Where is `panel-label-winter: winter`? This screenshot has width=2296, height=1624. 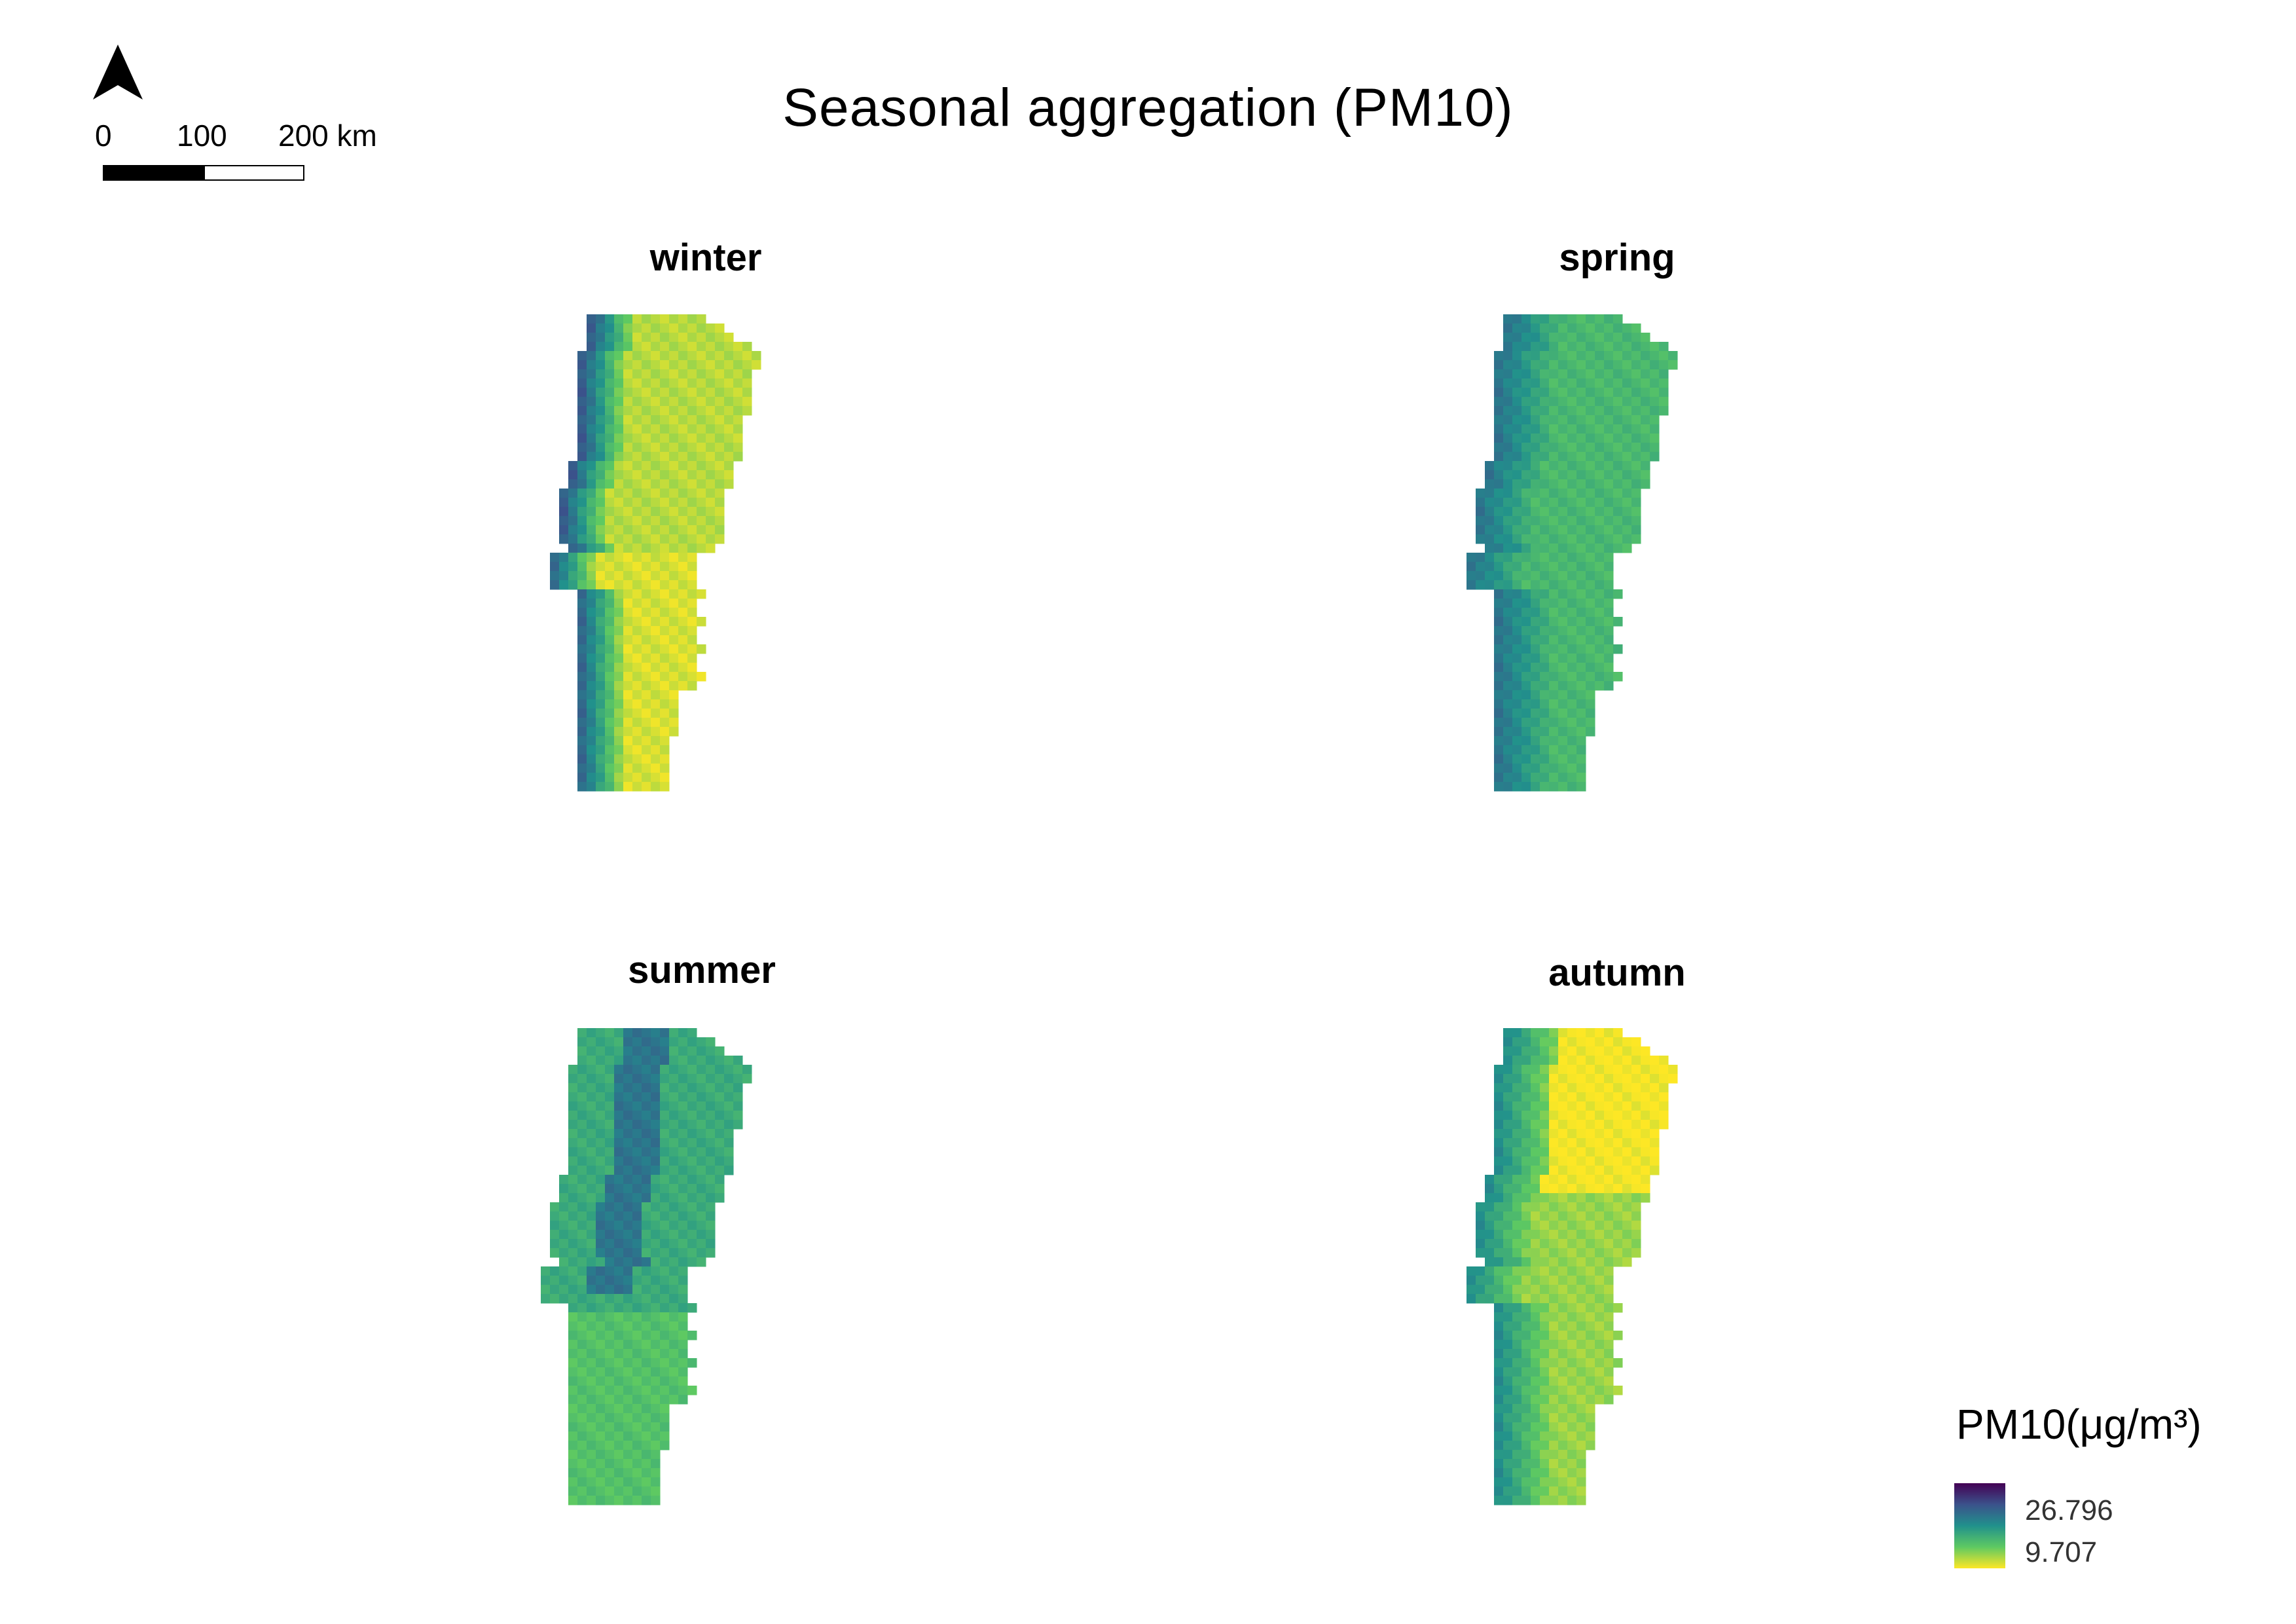 panel-label-winter: winter is located at coordinates (705, 257).